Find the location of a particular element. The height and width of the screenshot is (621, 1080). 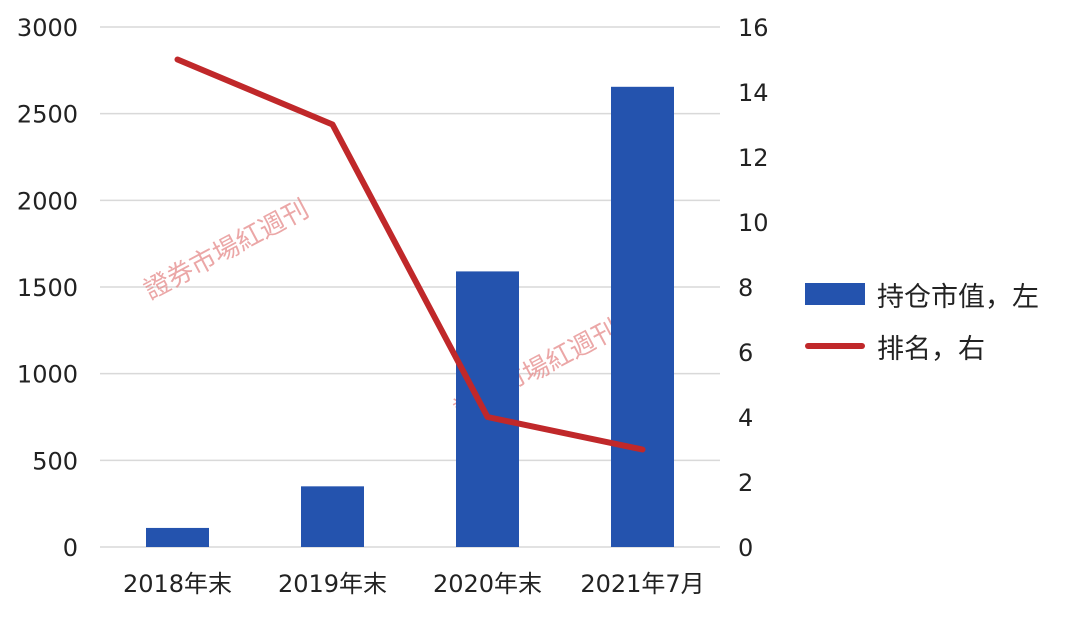

y-left-tick-label: 1500 is located at coordinates (47, 288).